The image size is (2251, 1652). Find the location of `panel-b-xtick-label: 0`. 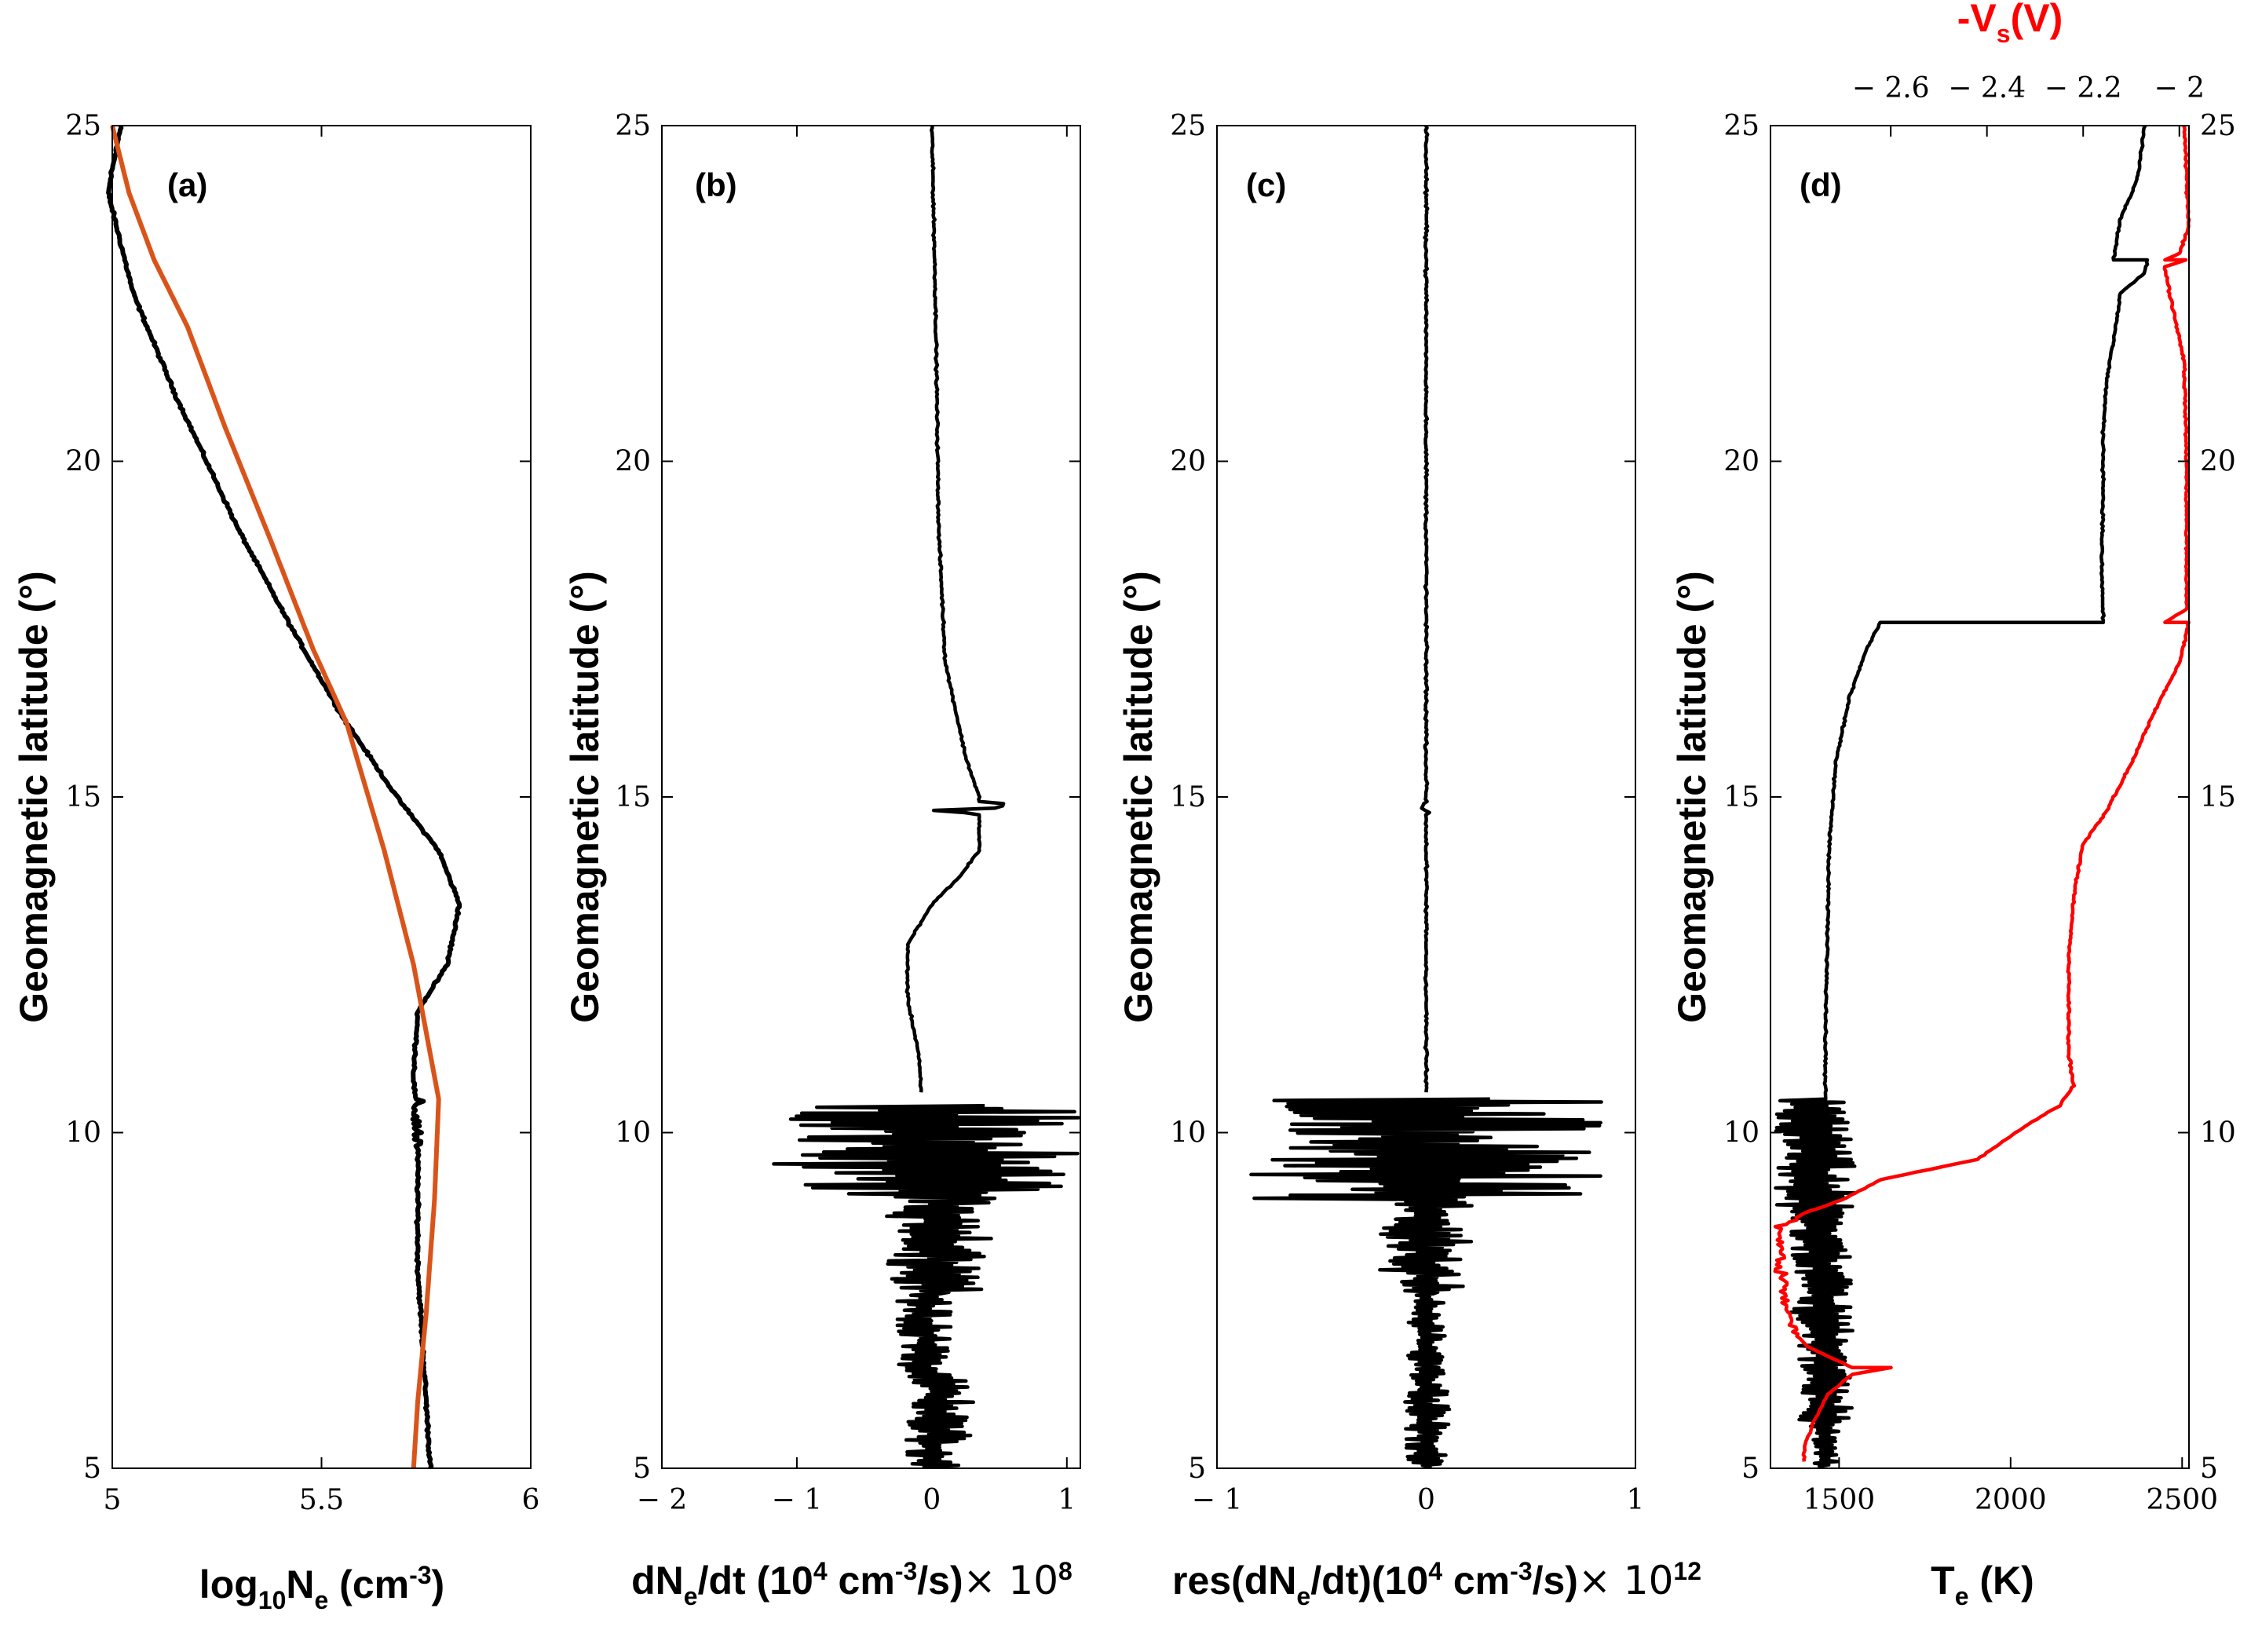

panel-b-xtick-label: 0 is located at coordinates (932, 1500).